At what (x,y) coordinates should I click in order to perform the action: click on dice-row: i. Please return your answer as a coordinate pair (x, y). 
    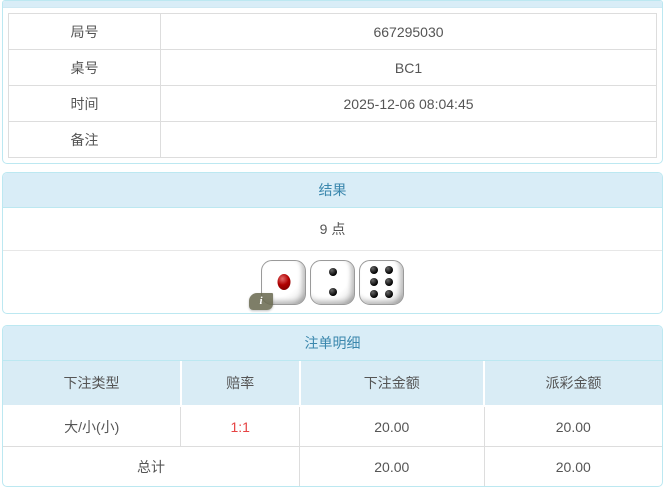
    Looking at the image, I should click on (332, 282).